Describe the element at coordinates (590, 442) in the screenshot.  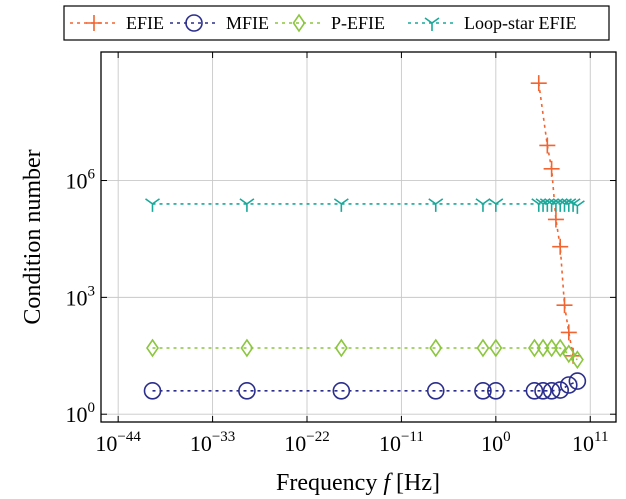
I see `x-tick-label: 1011` at that location.